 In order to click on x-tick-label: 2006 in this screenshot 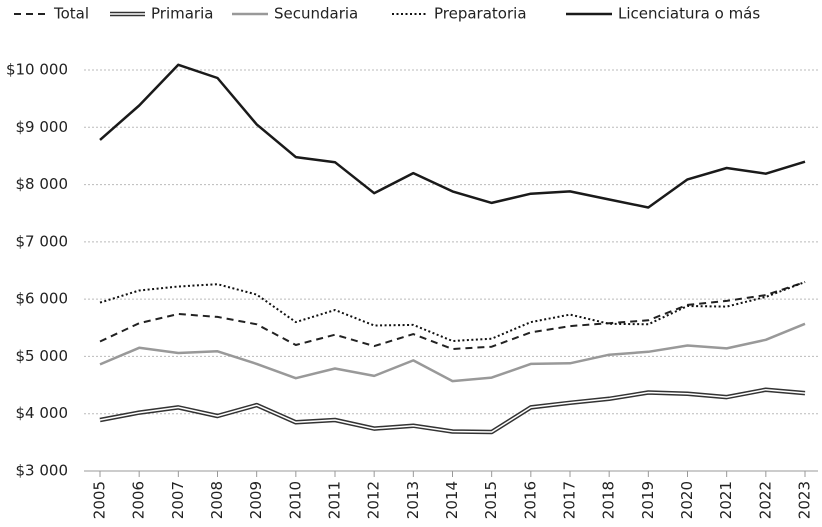, I will do `click(139, 500)`.